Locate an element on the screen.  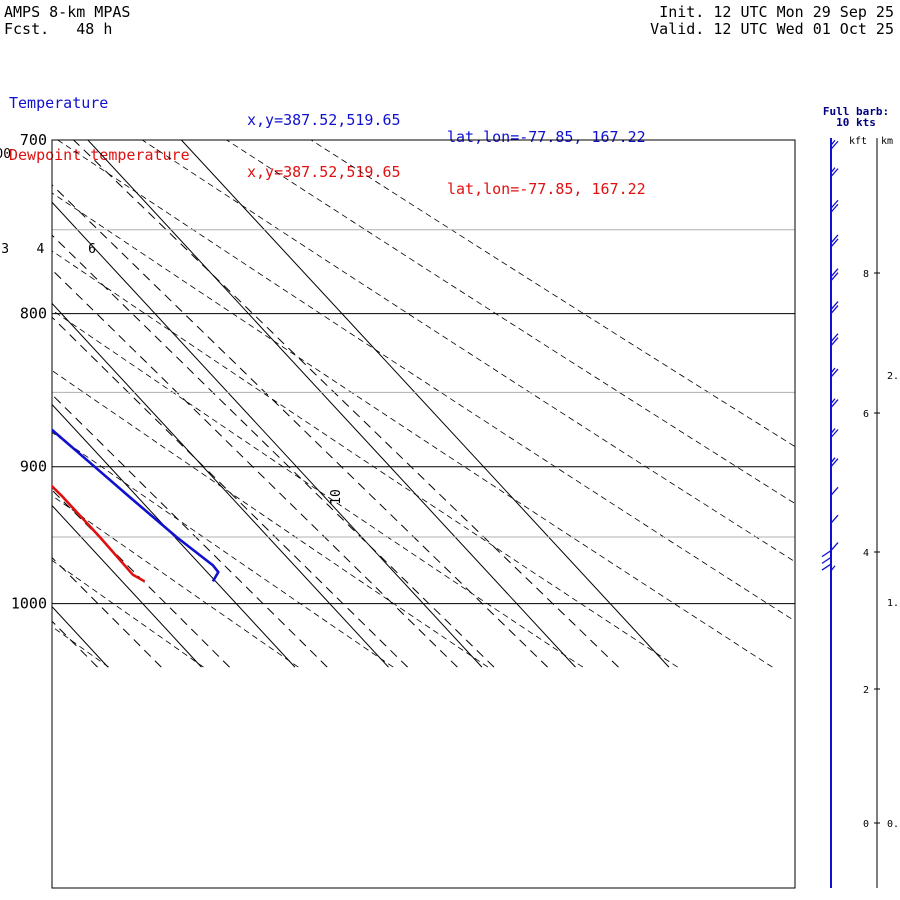
height-kft-label: 0 is located at coordinates (866, 824).